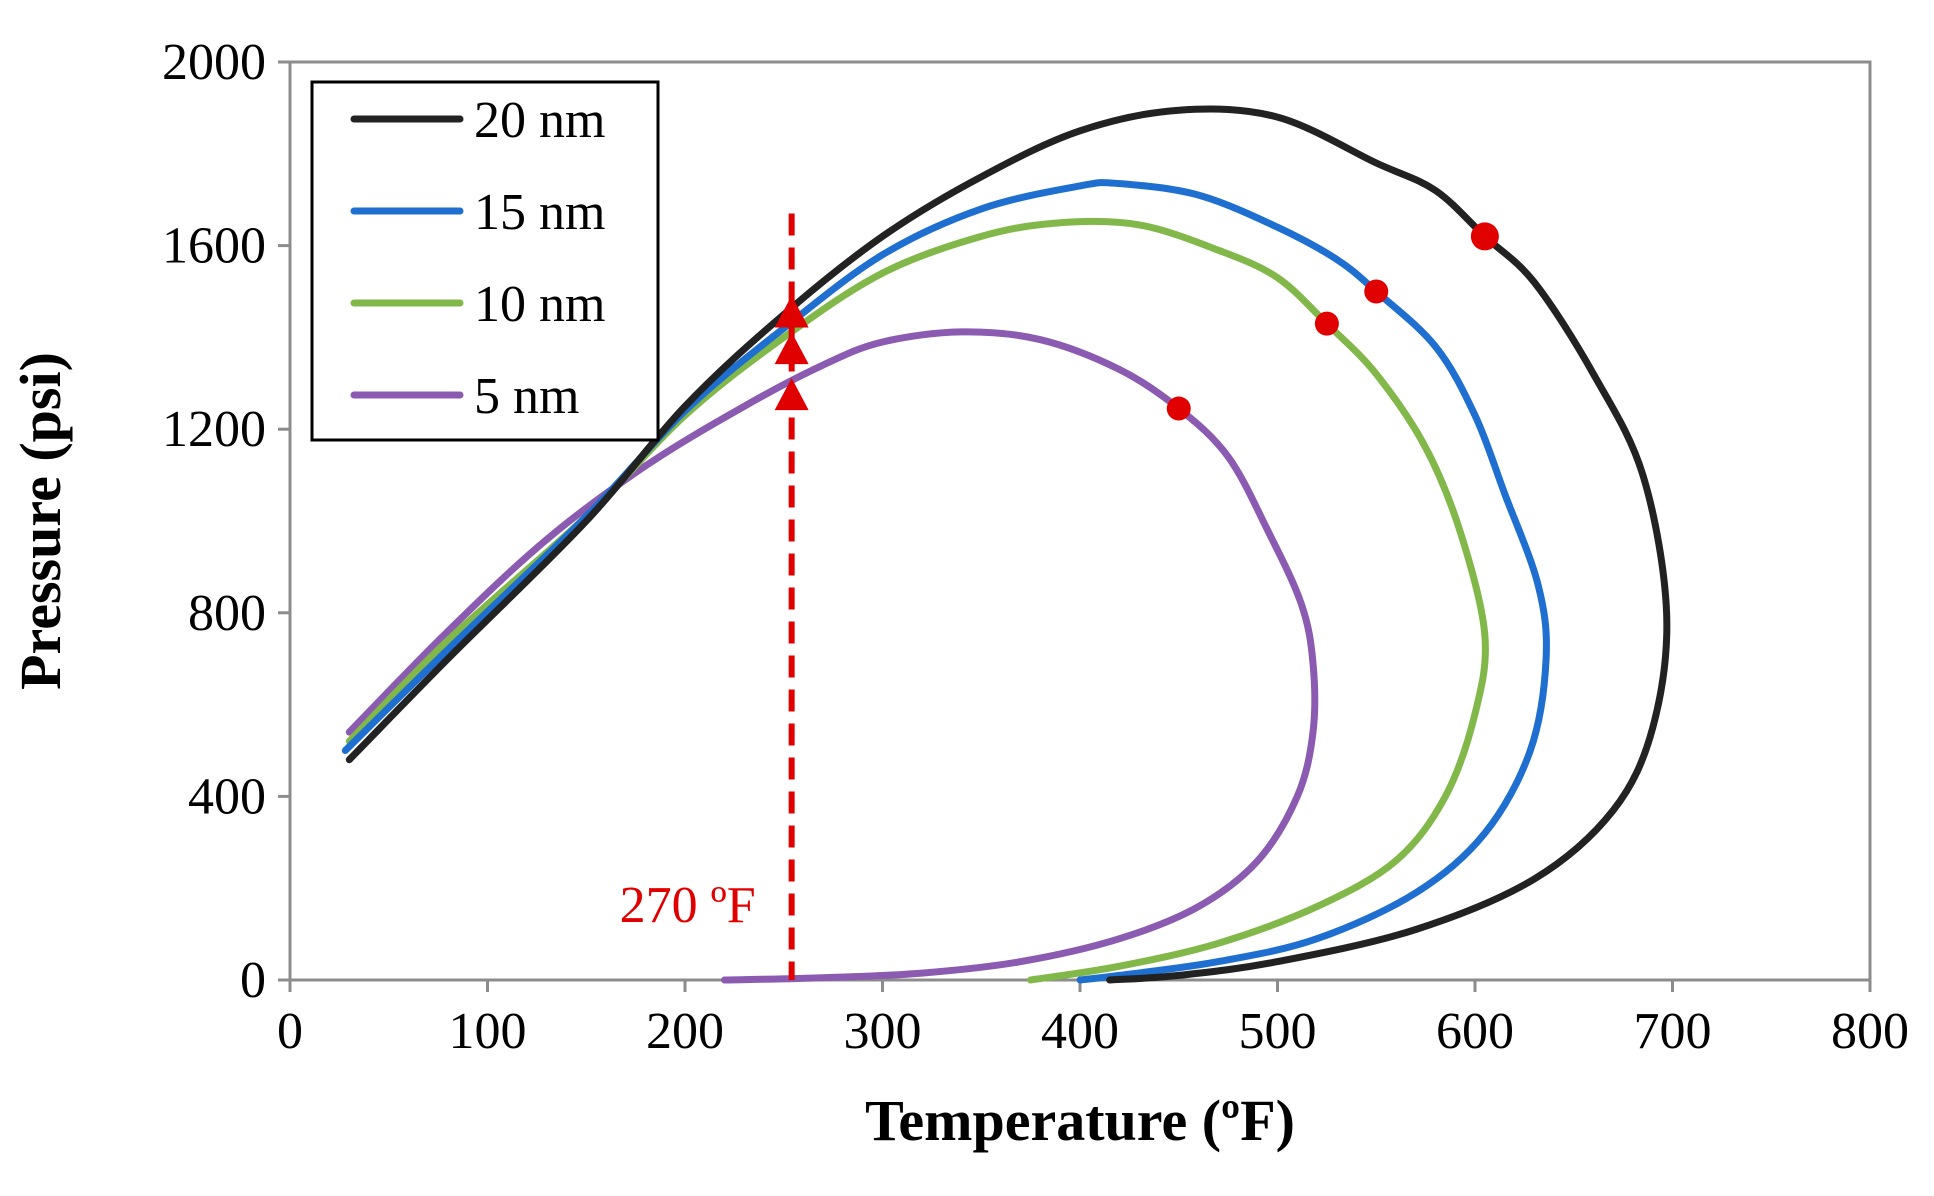 This screenshot has width=1934, height=1196. Describe the element at coordinates (1484, 236) in the screenshot. I see `critical-point-20-nm` at that location.